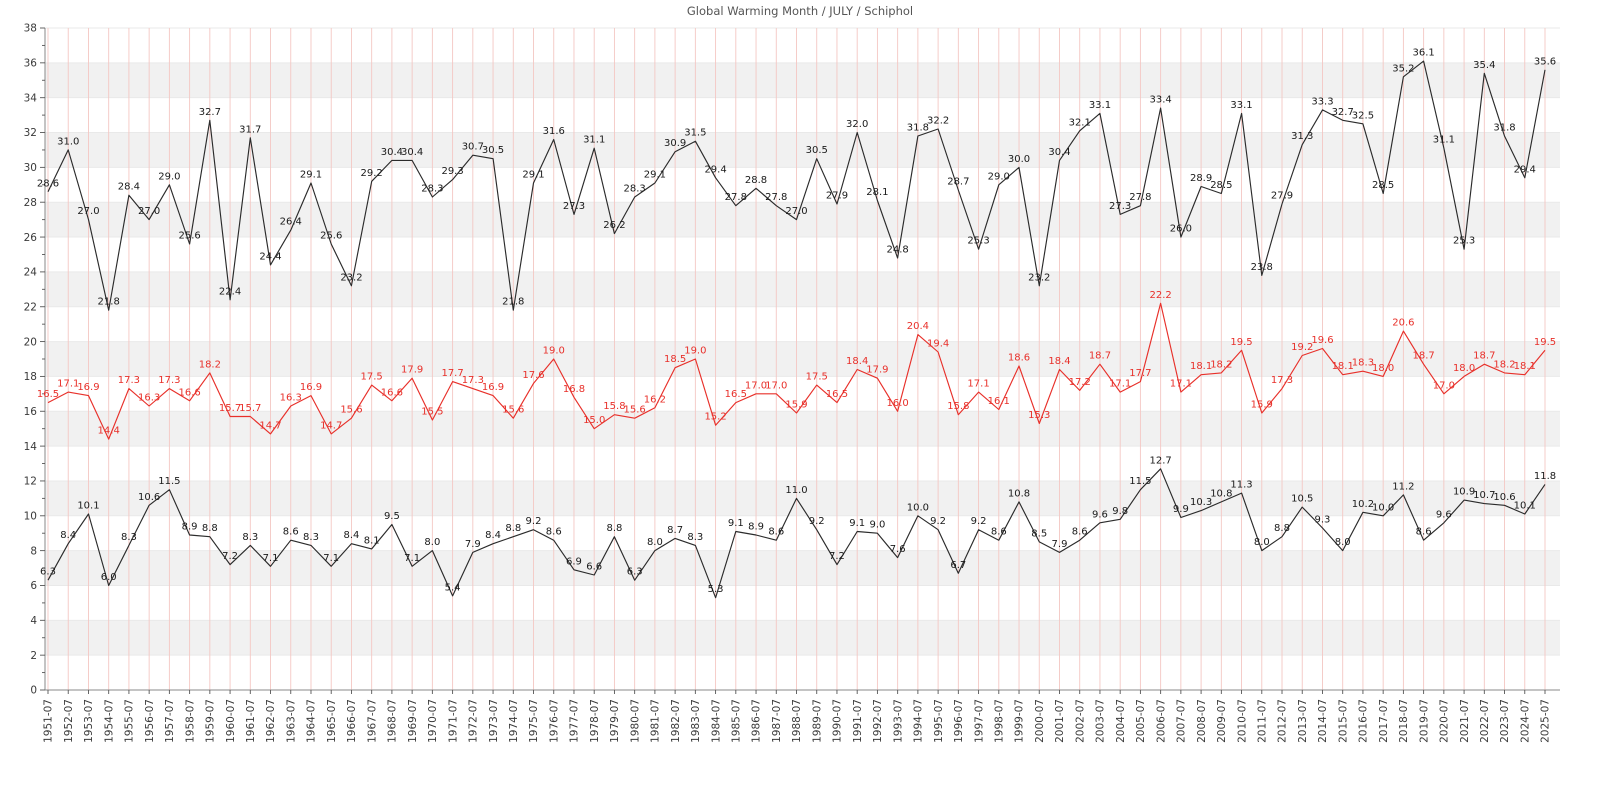 Image resolution: width=1600 pixels, height=800 pixels. I want to click on svg-text: 1965-07, so click(332, 721).